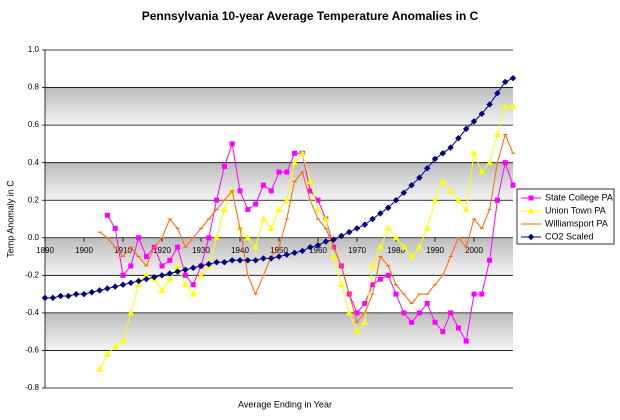 This screenshot has height=420, width=620. I want to click on y-axis-title: Temp Anomaly in C, so click(10, 219).